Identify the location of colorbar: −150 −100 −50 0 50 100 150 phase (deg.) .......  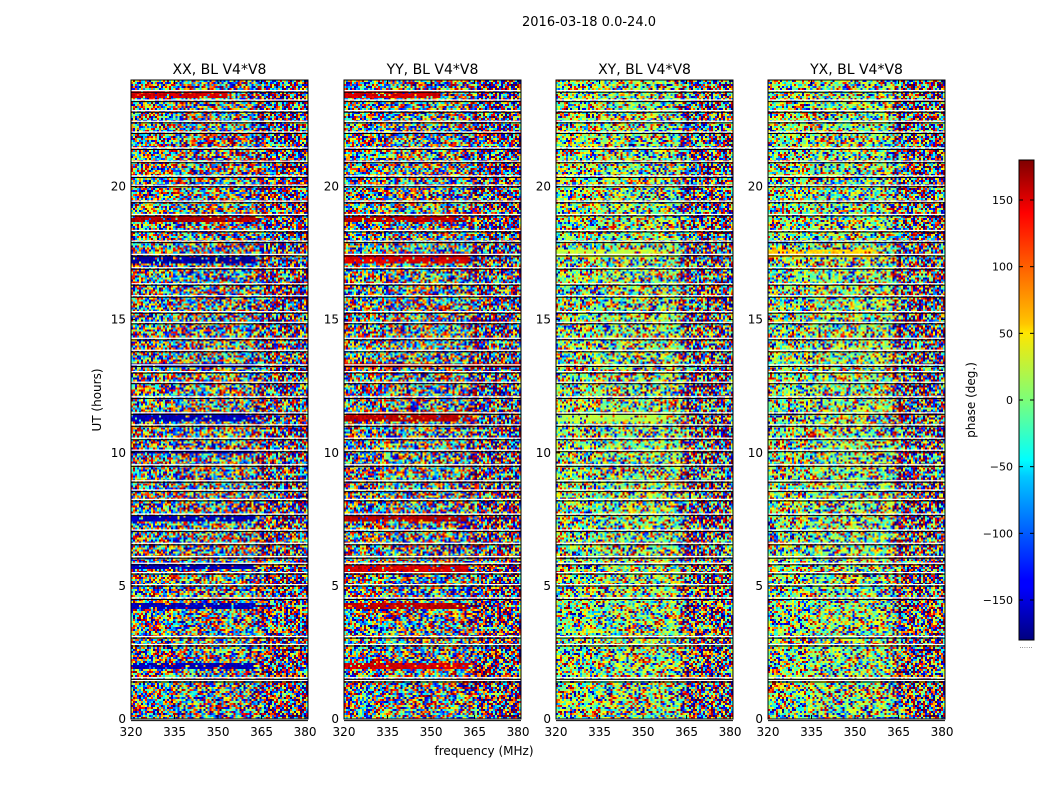
(999, 404).